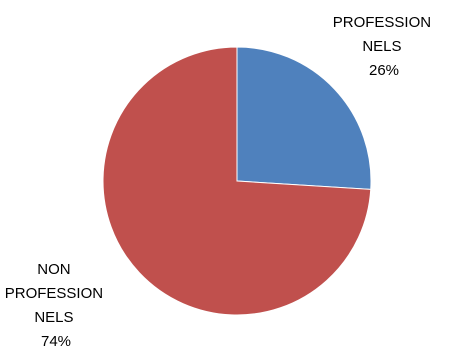 The height and width of the screenshot is (354, 452). What do you see at coordinates (56, 305) in the screenshot?
I see `slice-label-non-professionnels: NON PROFESSION NELS 74%` at bounding box center [56, 305].